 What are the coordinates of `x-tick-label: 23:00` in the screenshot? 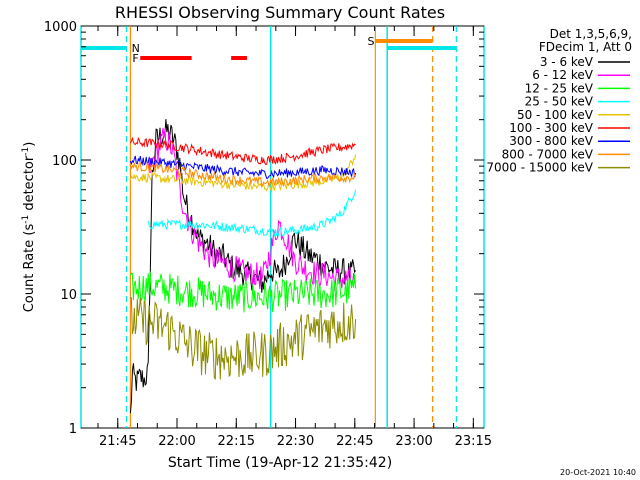 It's located at (413, 441).